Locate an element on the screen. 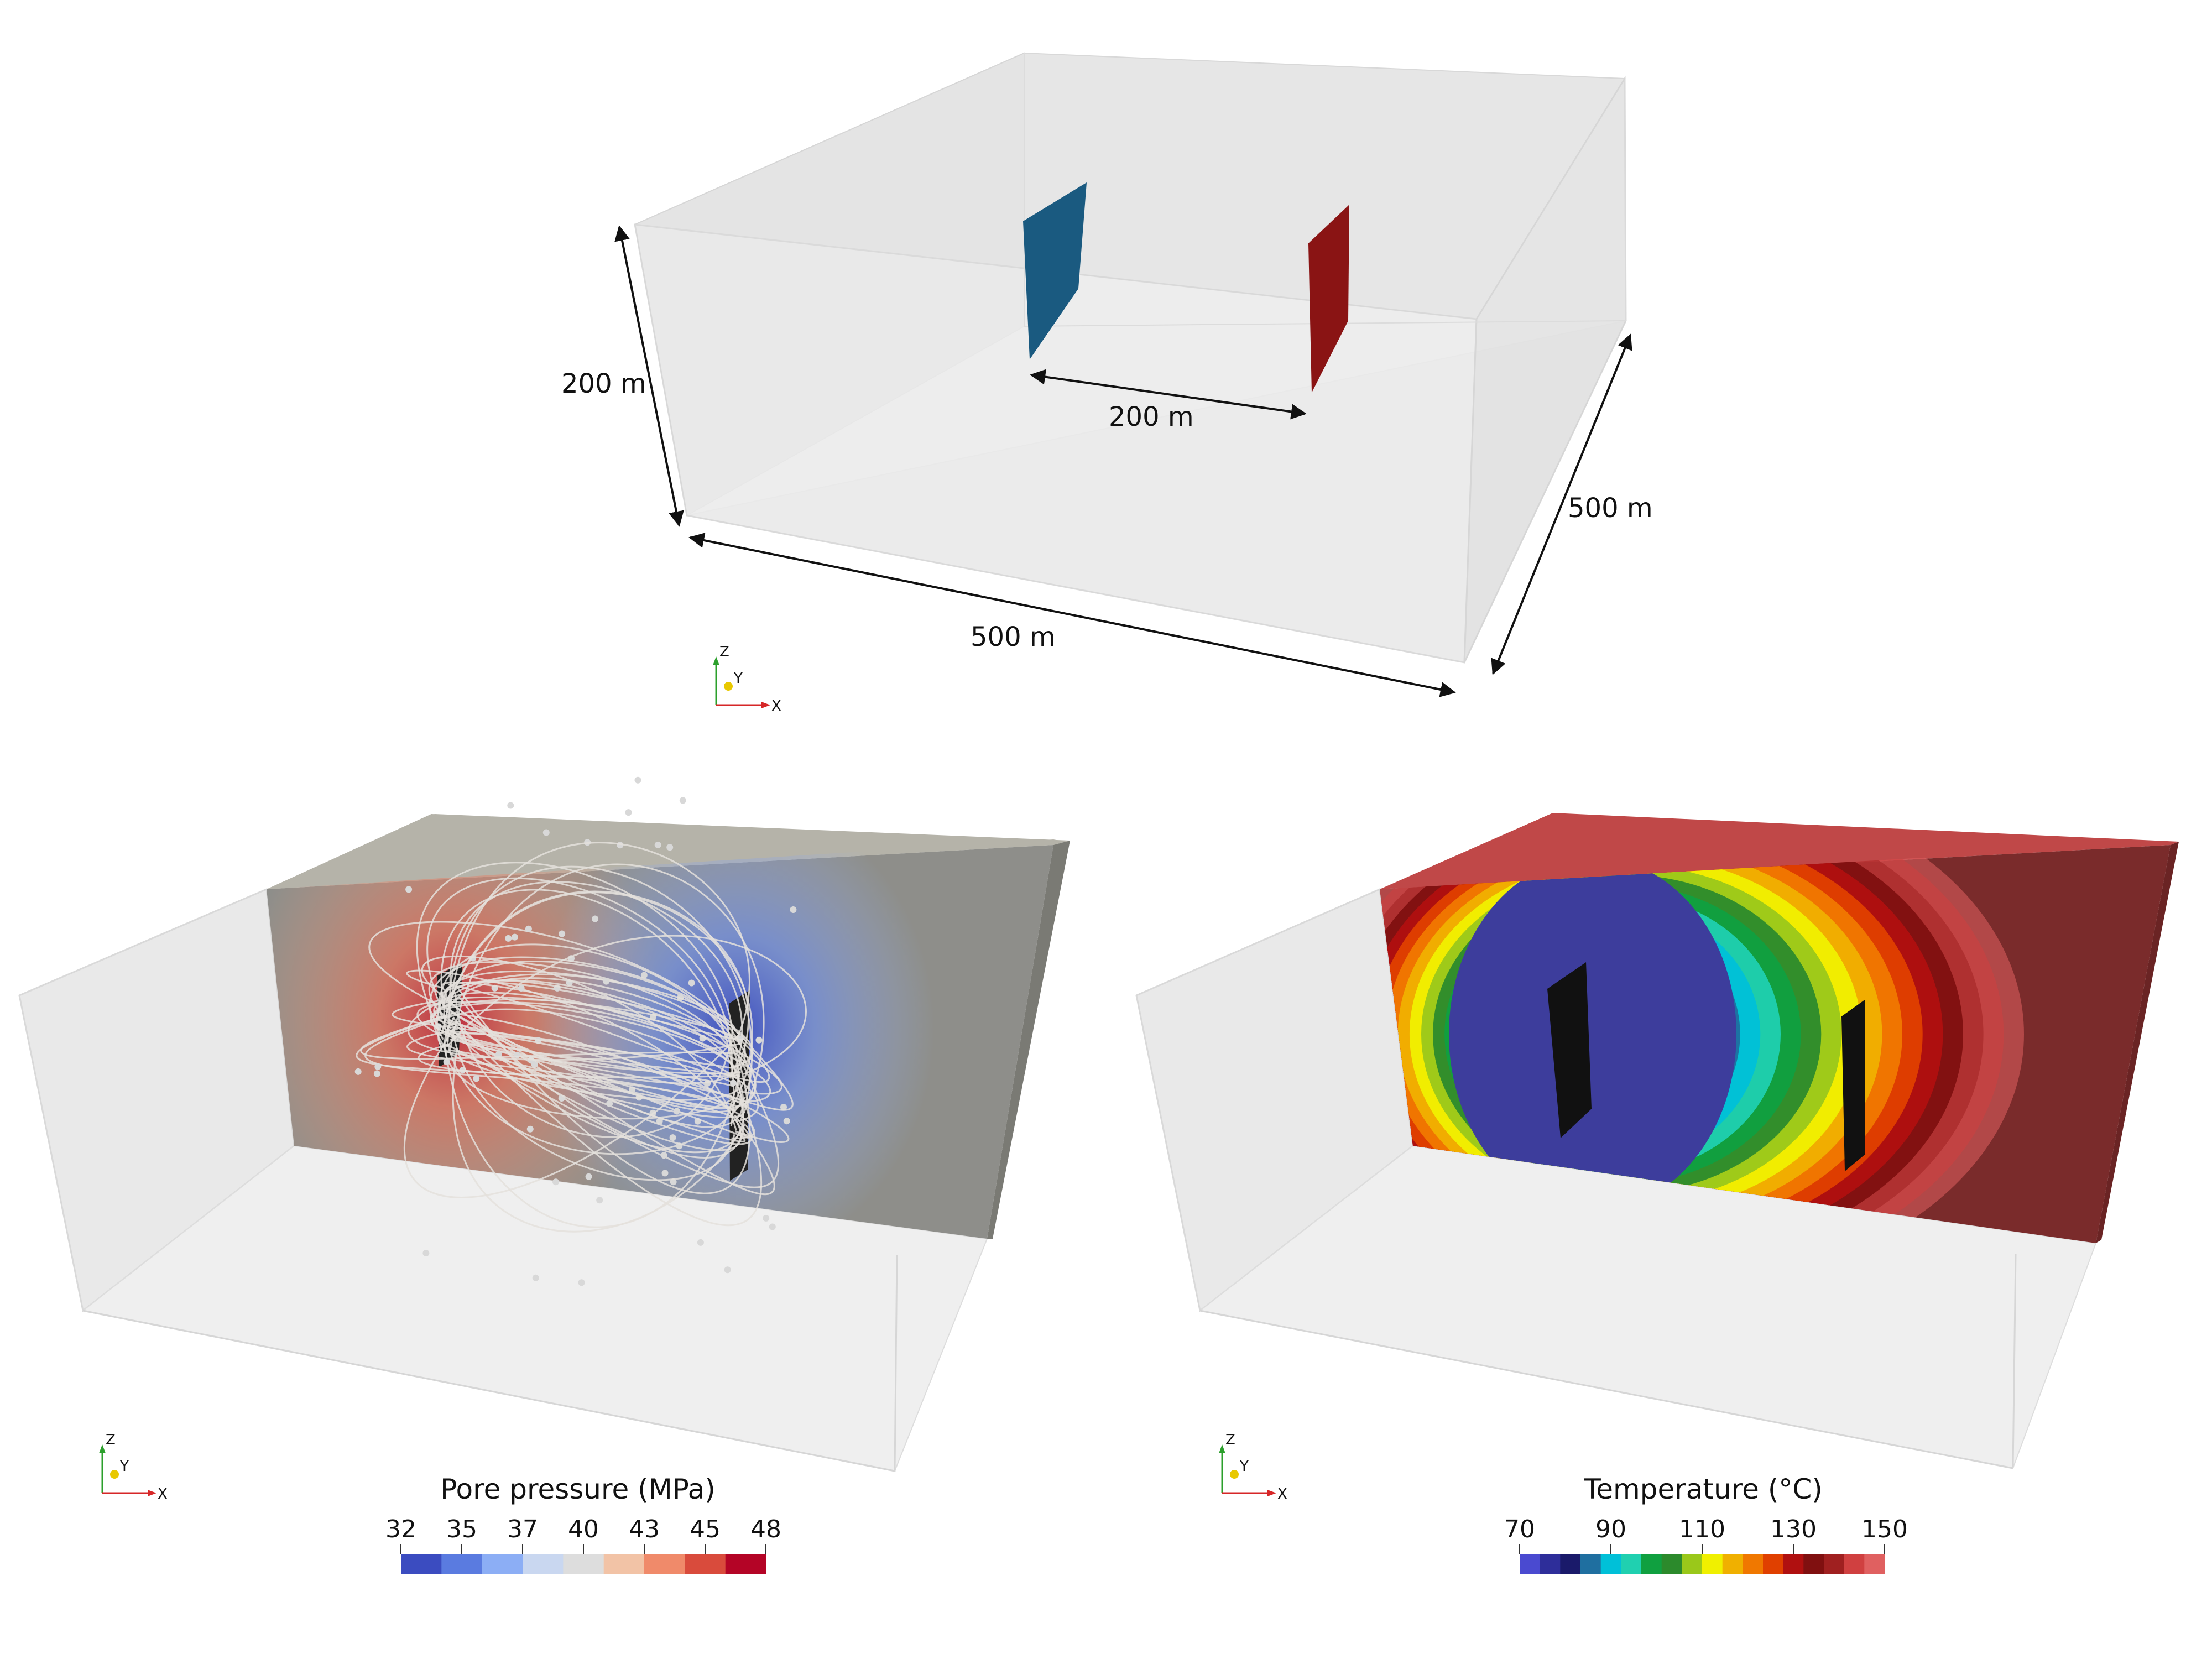  pressure-colorbar-ticks: 32 35 37 40 43 45 48 is located at coordinates (583, 1535).